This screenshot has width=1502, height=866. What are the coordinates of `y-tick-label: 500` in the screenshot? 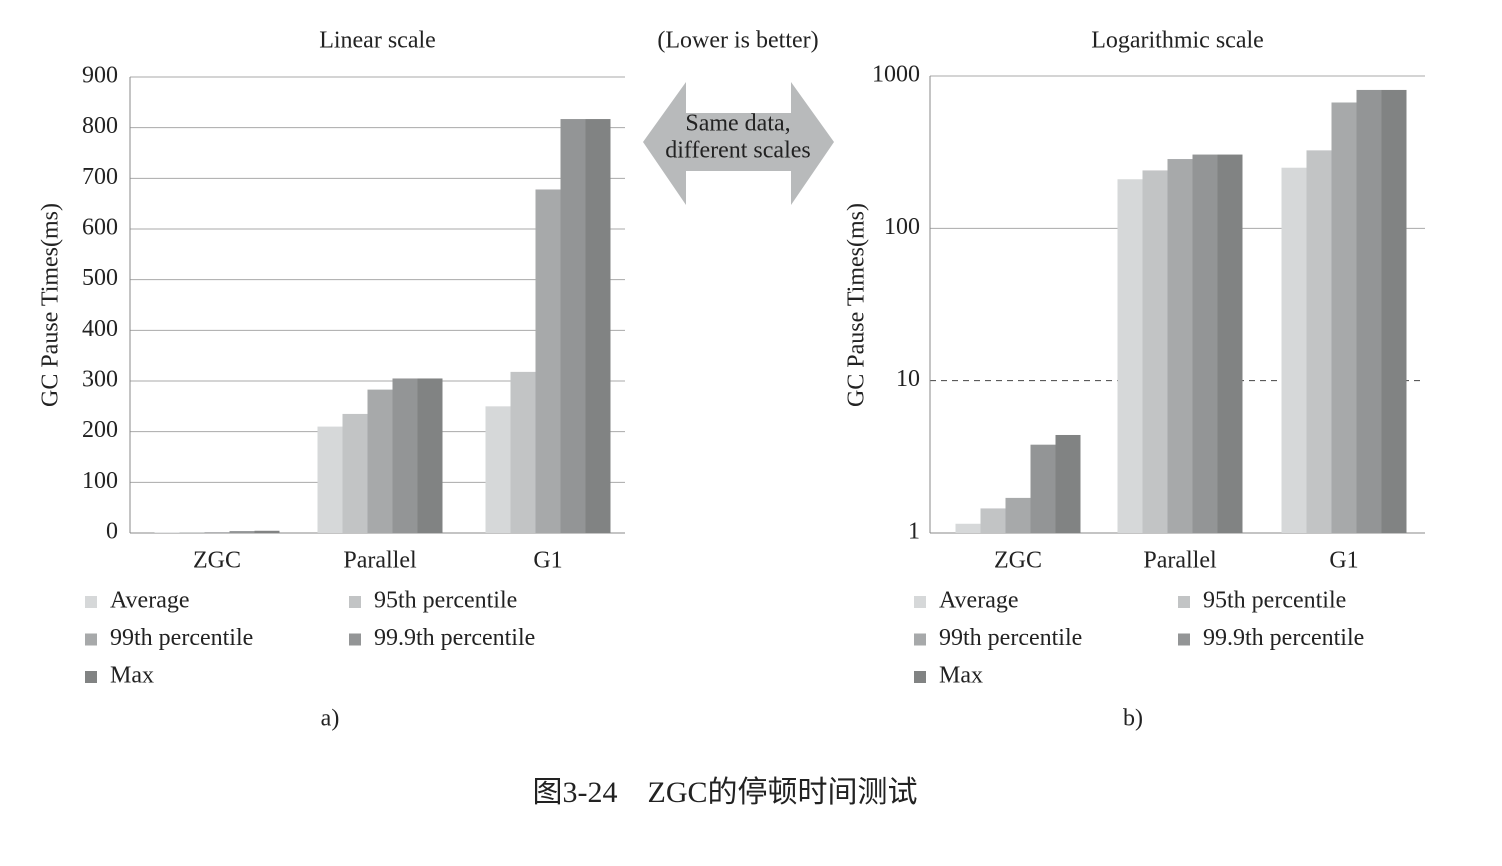 It's located at (100, 278).